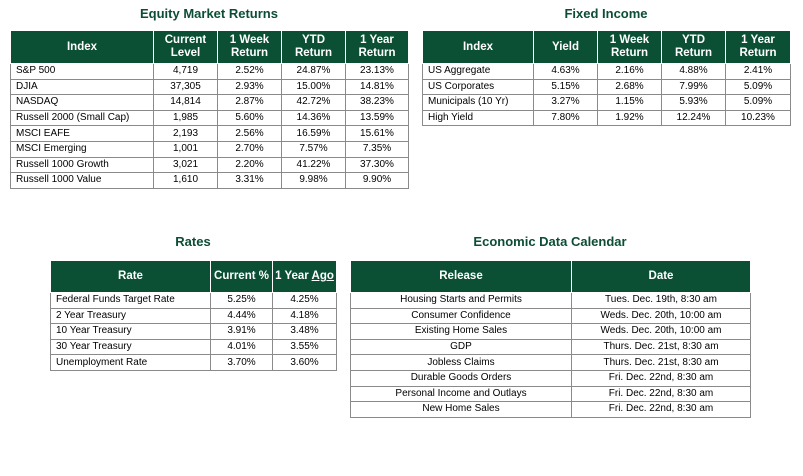 This screenshot has width=803, height=476. I want to click on calendar-cell: Consumer Confidence, so click(461, 316).